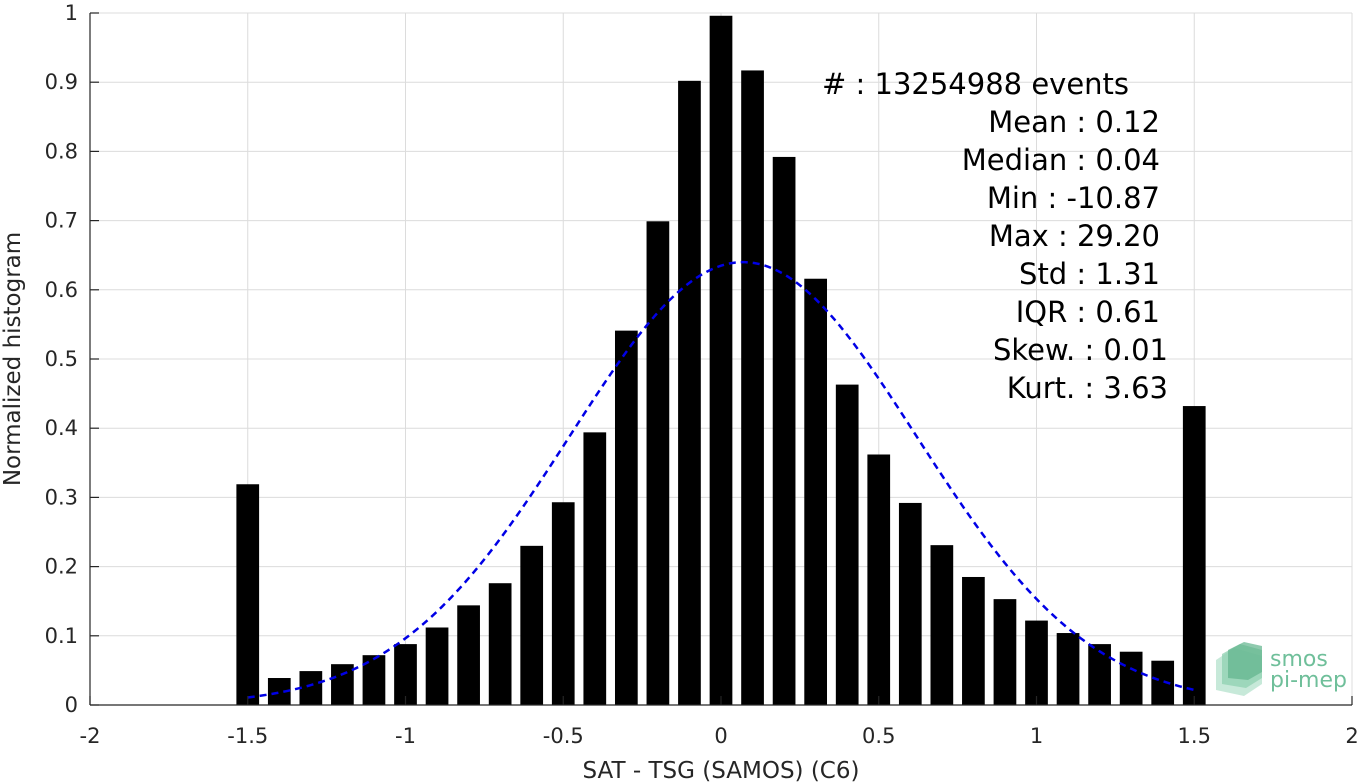  What do you see at coordinates (1089, 274) in the screenshot?
I see `stat-std: Std : 1.31` at bounding box center [1089, 274].